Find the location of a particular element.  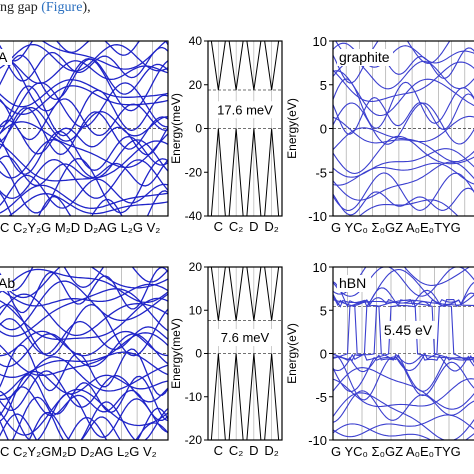

plot-B-zoom is located at coordinates (243, 353).